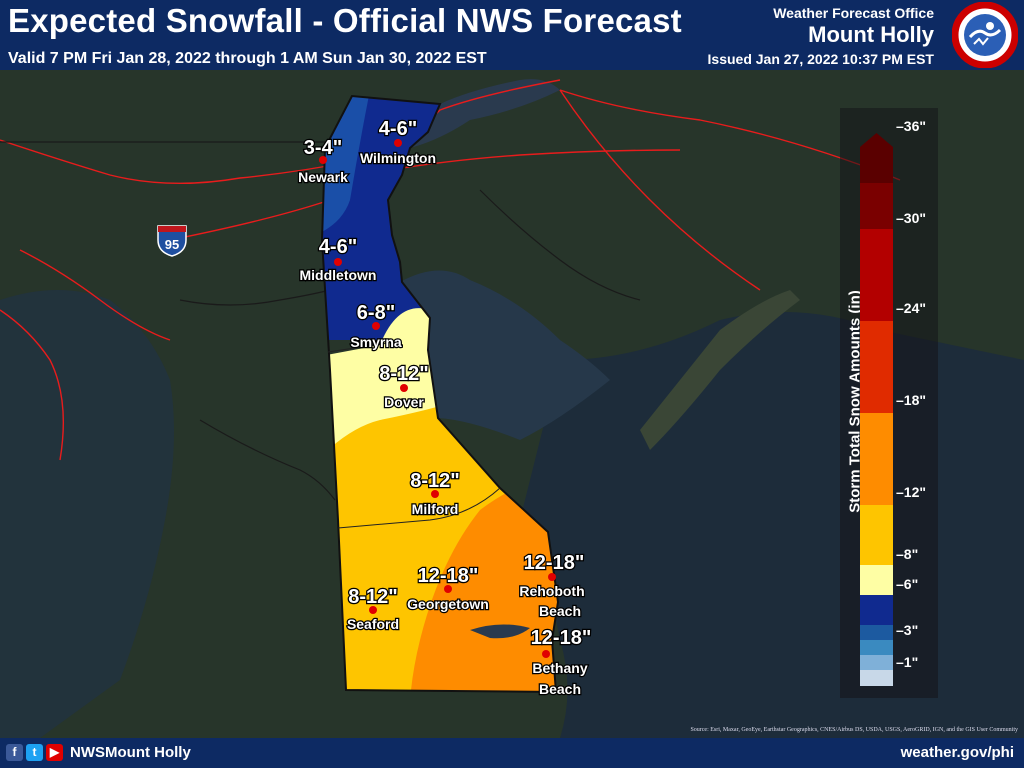 The image size is (1024, 768). What do you see at coordinates (373, 610) in the screenshot?
I see `city-dot-seaford` at bounding box center [373, 610].